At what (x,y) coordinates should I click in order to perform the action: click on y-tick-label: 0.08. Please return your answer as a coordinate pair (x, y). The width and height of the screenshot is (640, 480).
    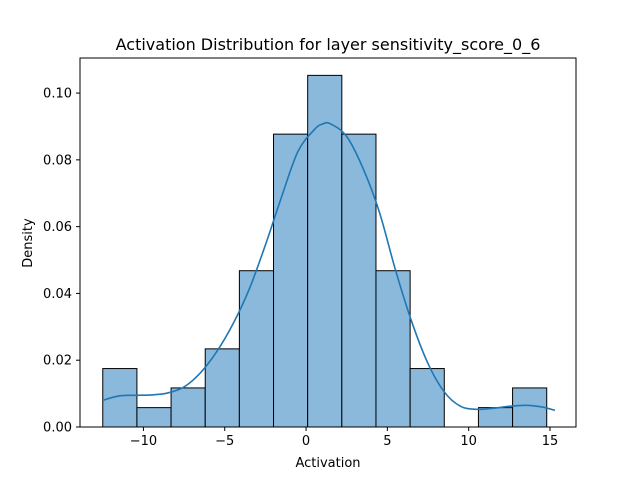
    Looking at the image, I should click on (57, 160).